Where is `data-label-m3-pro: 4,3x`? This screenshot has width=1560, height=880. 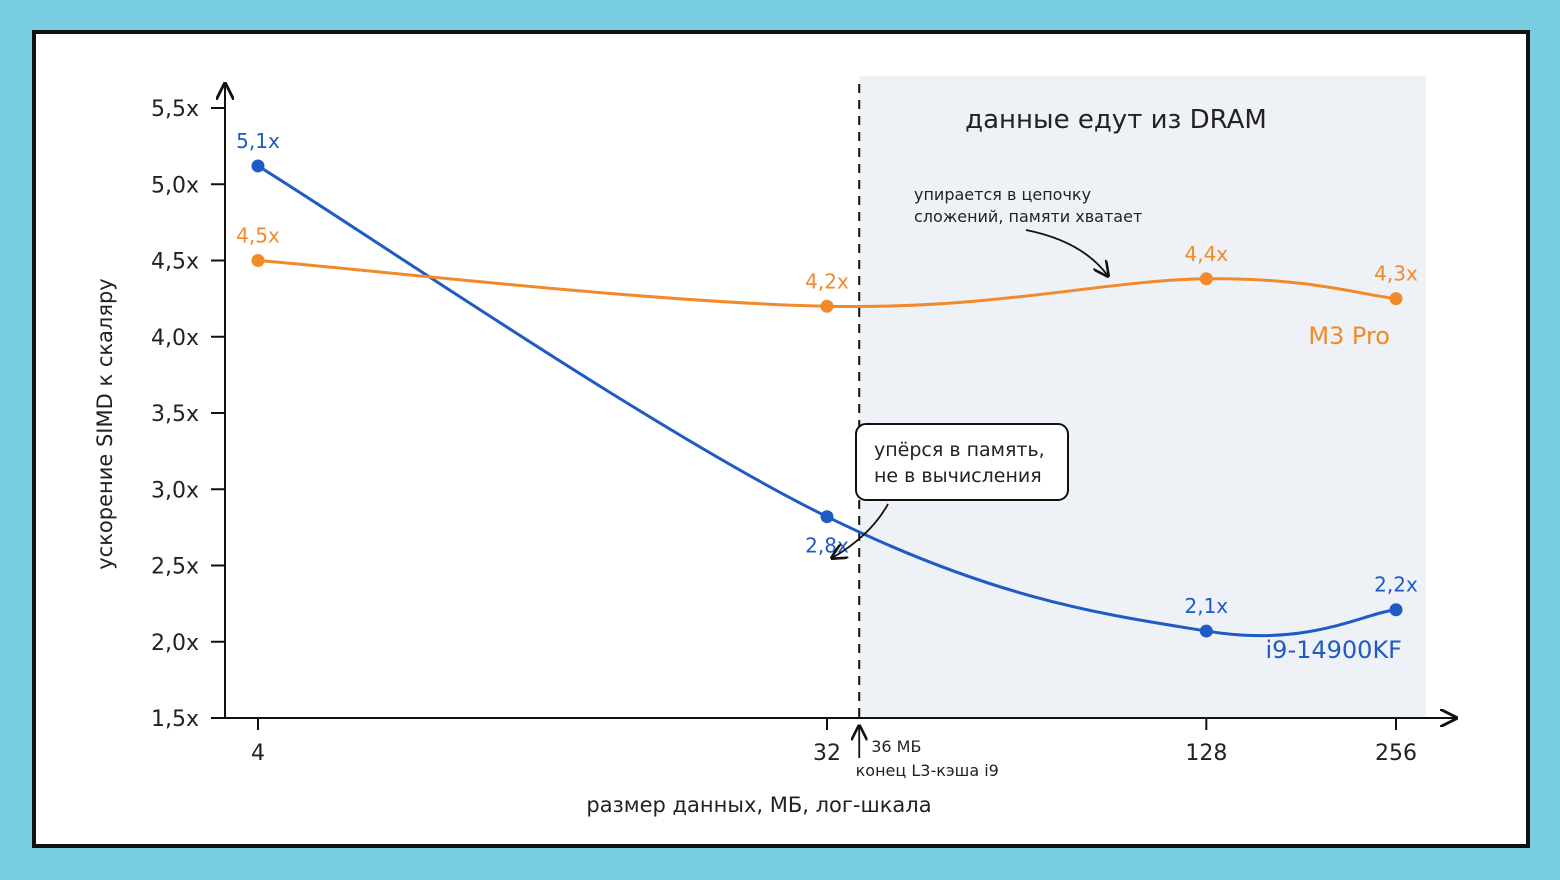
data-label-m3-pro: 4,3x is located at coordinates (1396, 274).